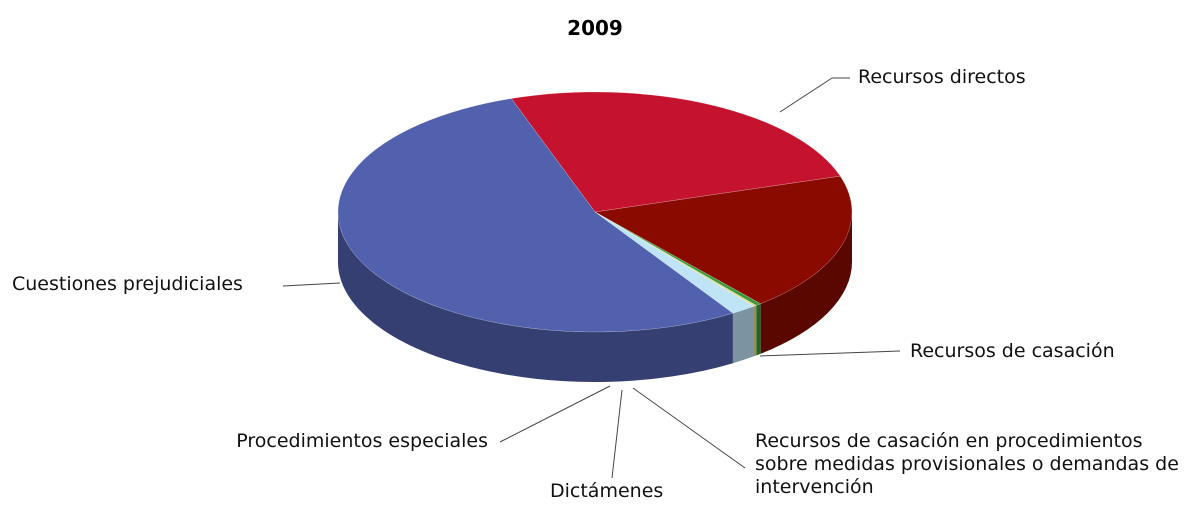 Image resolution: width=1184 pixels, height=508 pixels. I want to click on slice-label: Recursos de casación, so click(1012, 351).